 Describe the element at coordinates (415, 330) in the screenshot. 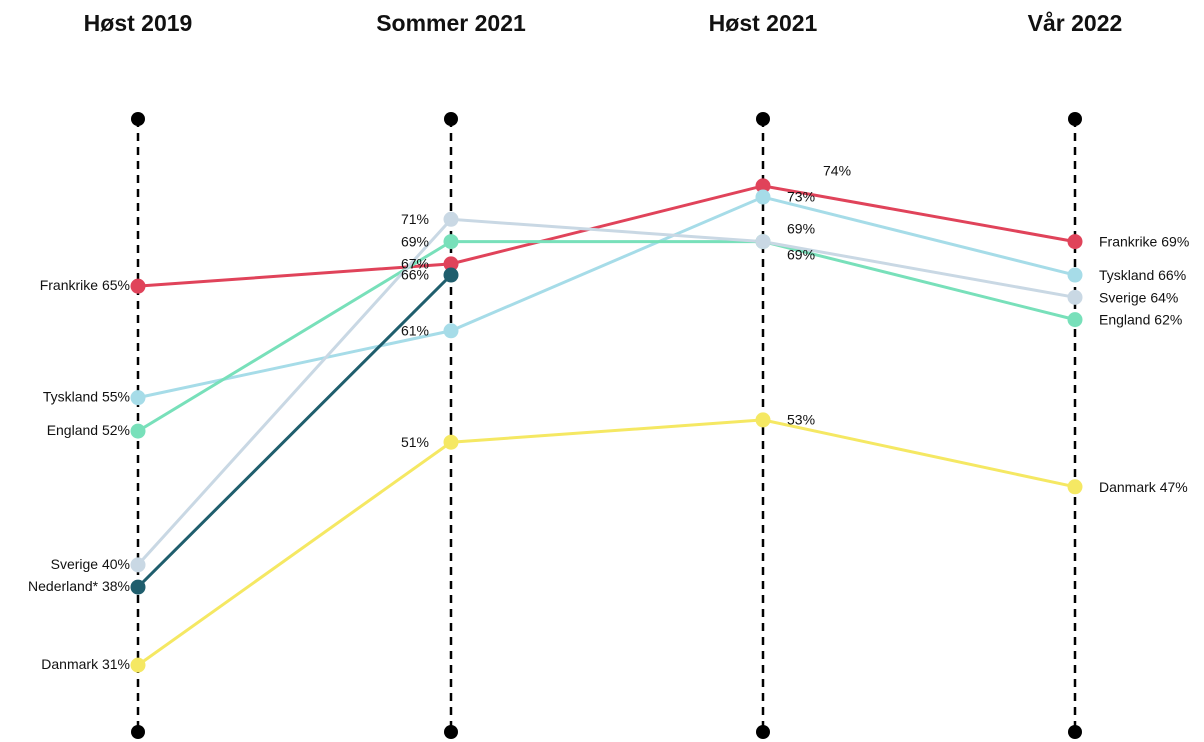

I see `value-label: 61%` at that location.